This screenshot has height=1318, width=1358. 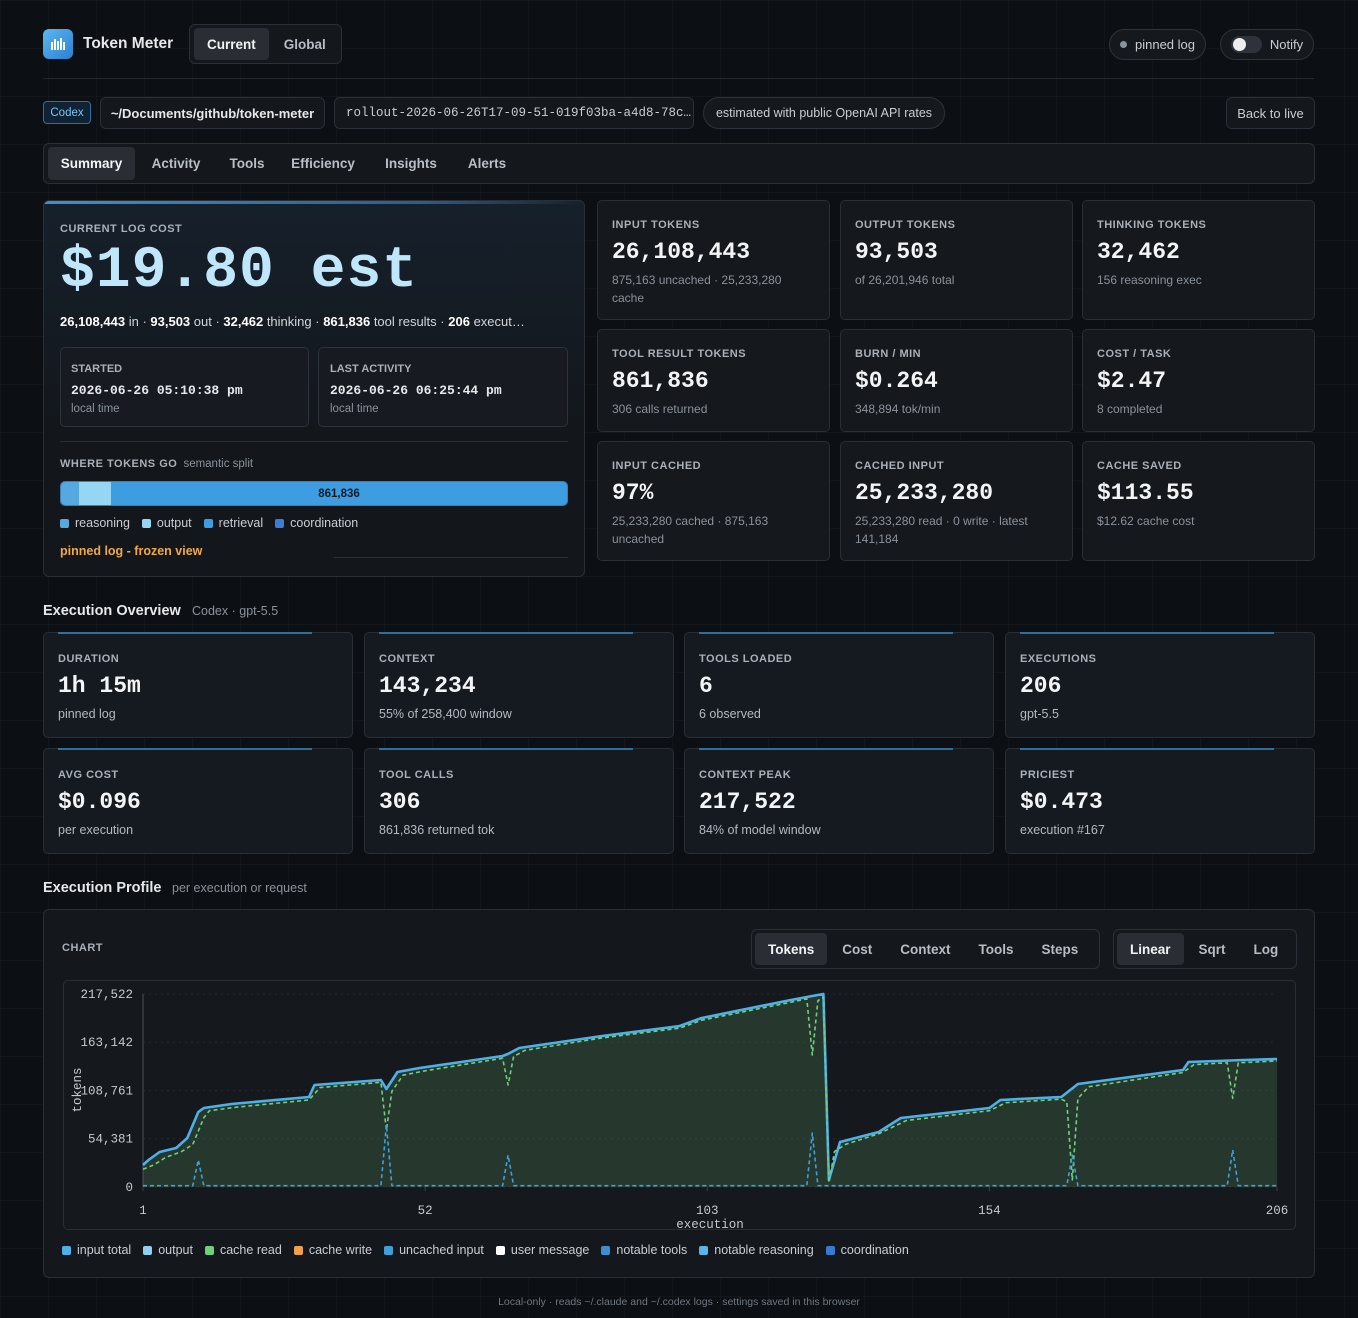 What do you see at coordinates (1266, 949) in the screenshot?
I see `scale-option: Log` at bounding box center [1266, 949].